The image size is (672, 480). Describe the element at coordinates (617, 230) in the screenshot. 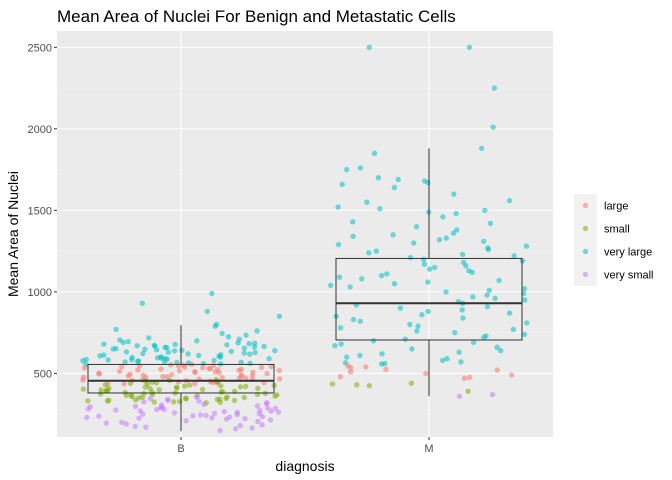

I see `legend-label-small: small` at that location.